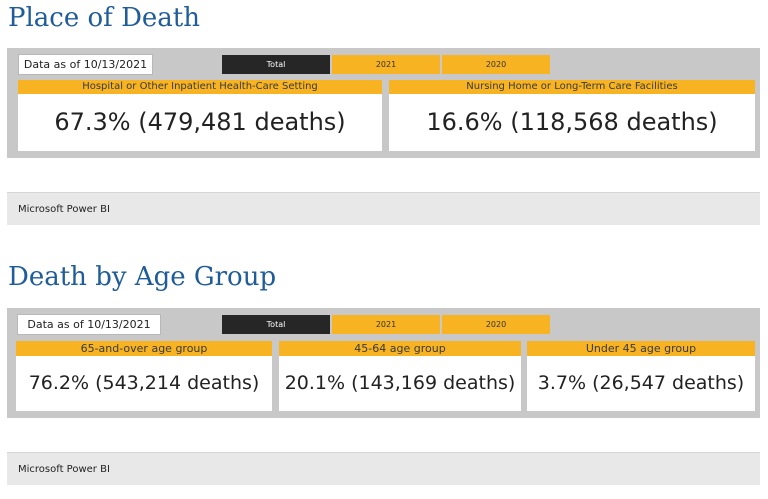 The width and height of the screenshot is (768, 499). Describe the element at coordinates (142, 277) in the screenshot. I see `death-by-age-group-title: Death by Age Group` at that location.